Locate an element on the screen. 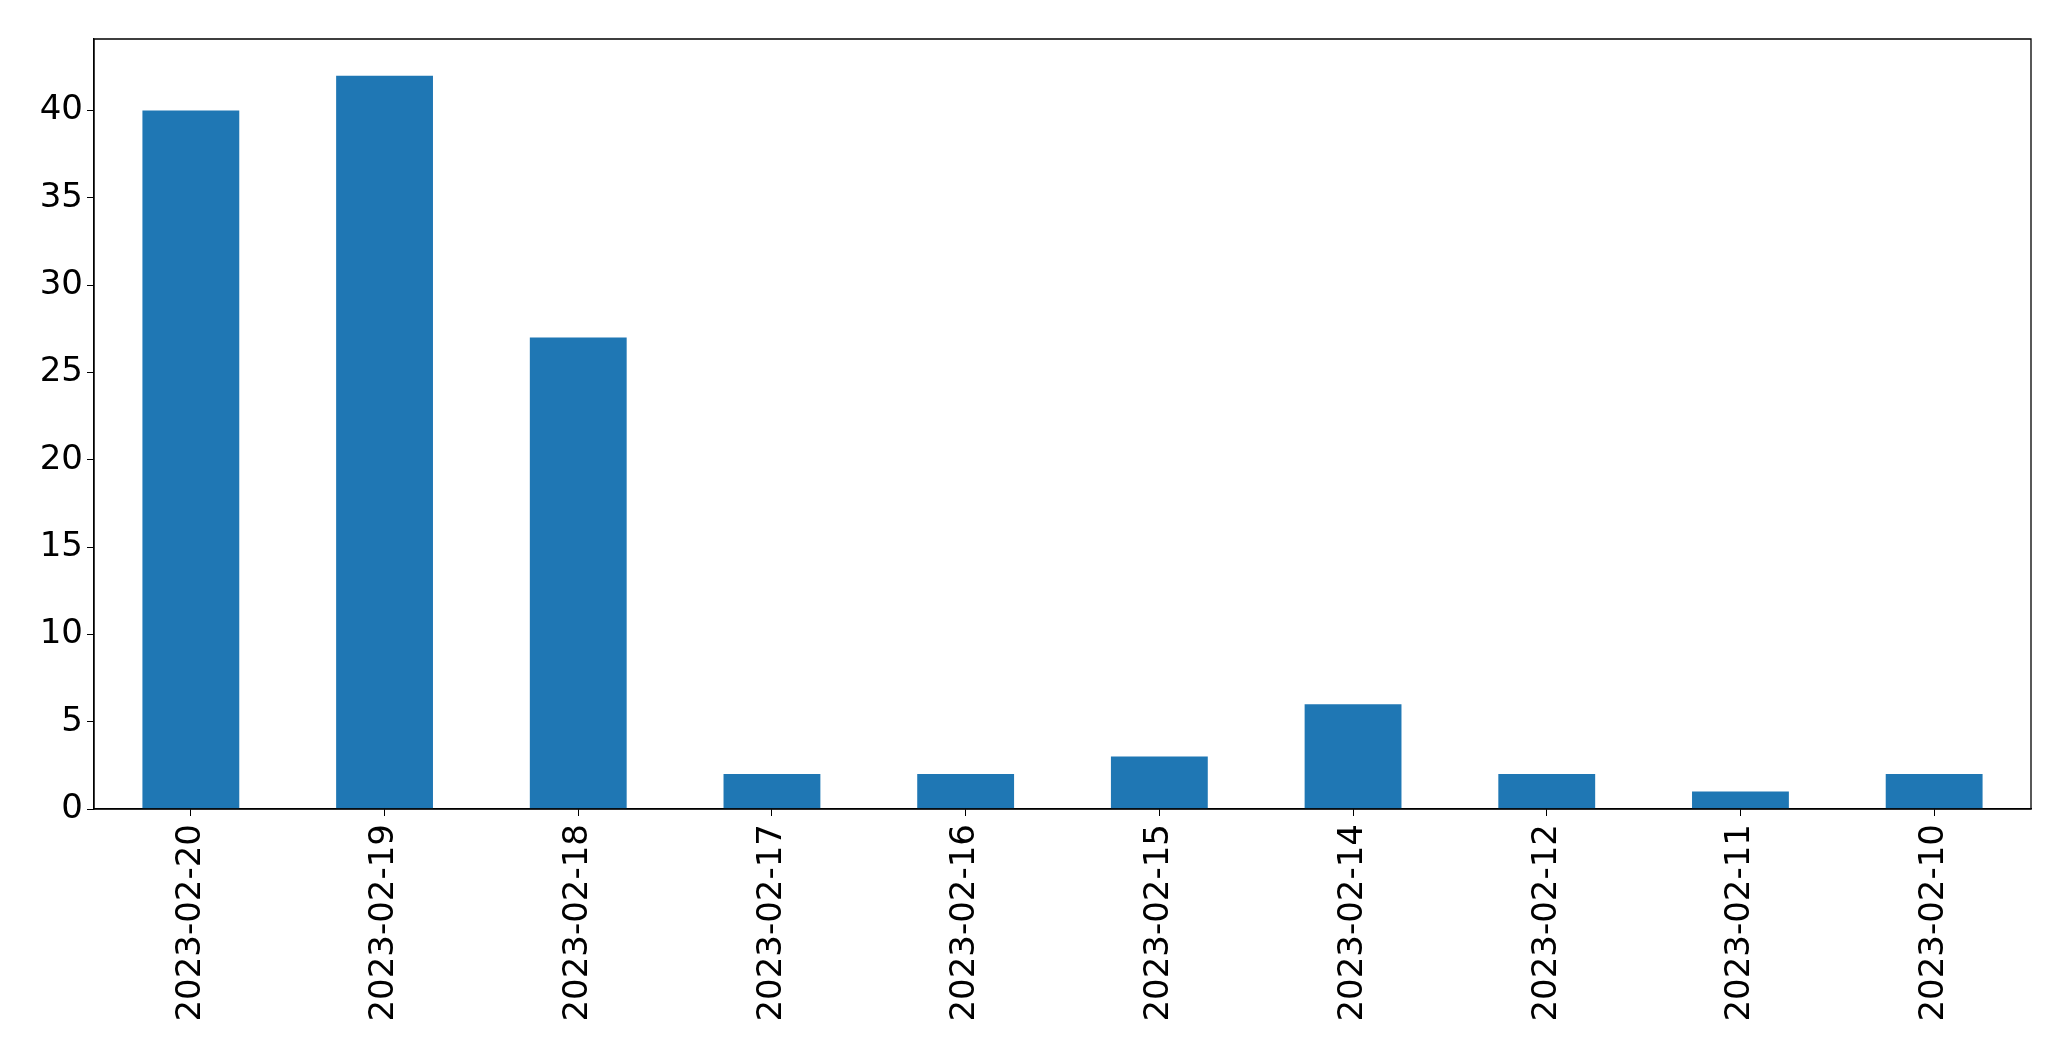 The height and width of the screenshot is (1061, 2071). x-tick-label: 2023-02-12 is located at coordinates (1543, 923).